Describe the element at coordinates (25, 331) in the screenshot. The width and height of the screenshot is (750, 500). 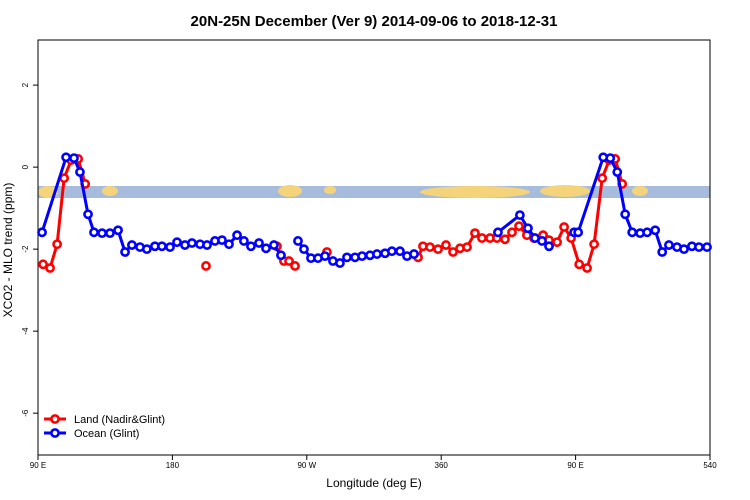
I see `y-tick-label: -4` at that location.